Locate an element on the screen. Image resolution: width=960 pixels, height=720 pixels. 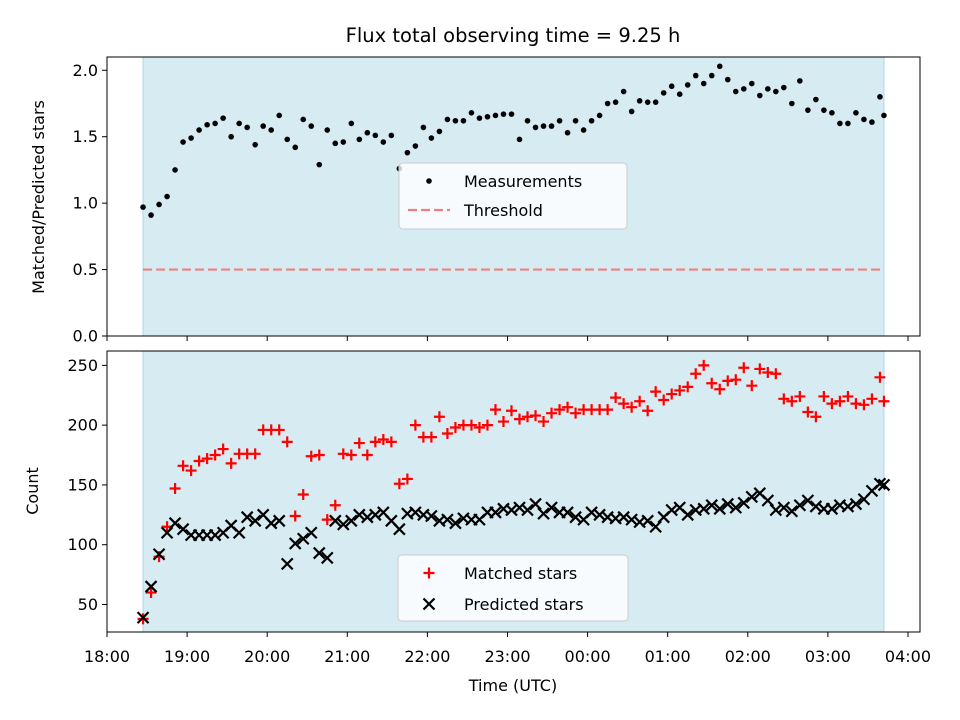
x-tick-label: 18:00 is located at coordinates (107, 656).